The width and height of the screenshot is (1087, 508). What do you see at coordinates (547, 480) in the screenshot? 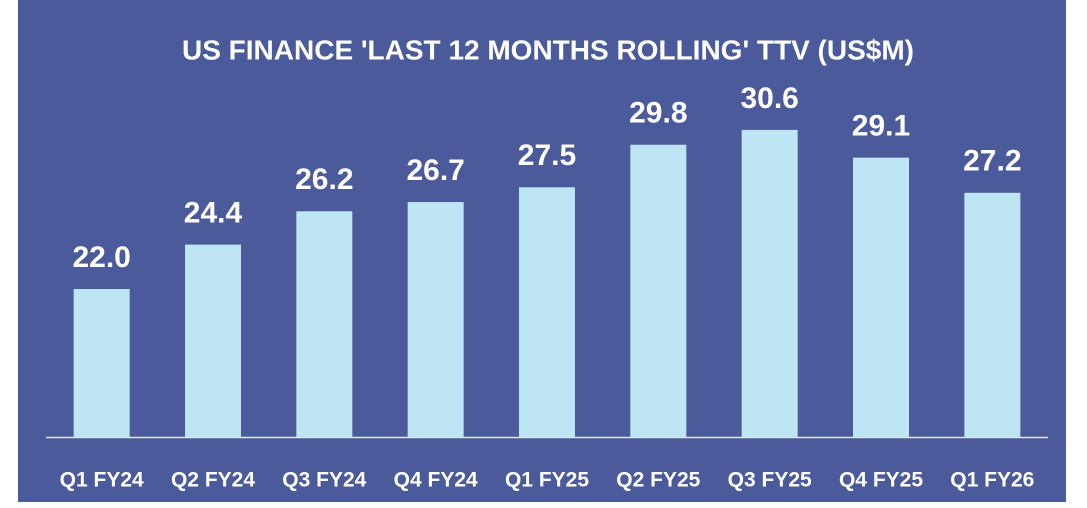
I see `x-tick-label: Q1 FY25` at bounding box center [547, 480].